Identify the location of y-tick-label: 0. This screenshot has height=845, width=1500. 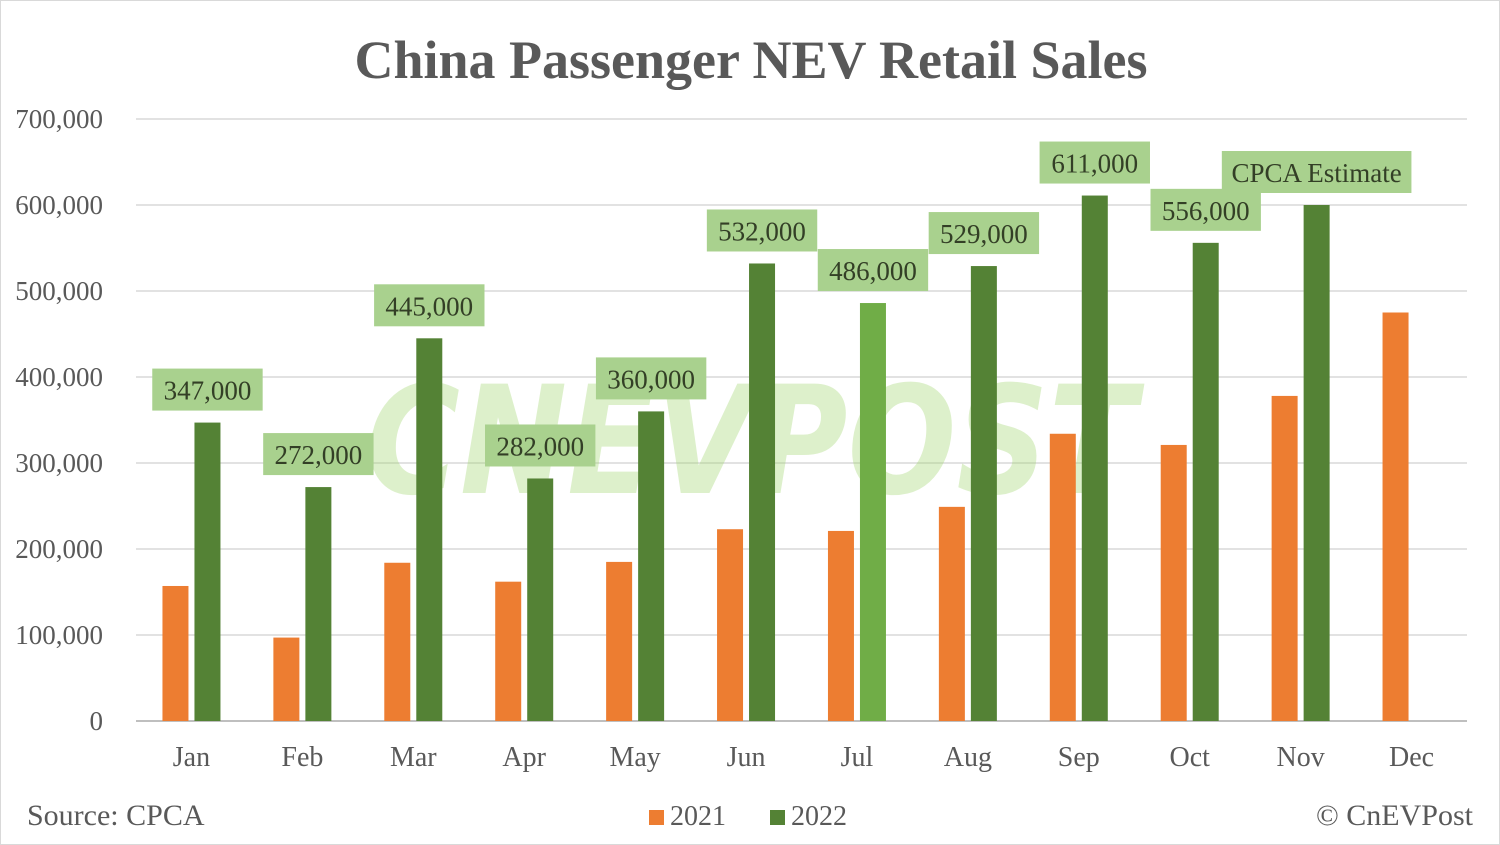
(97, 721).